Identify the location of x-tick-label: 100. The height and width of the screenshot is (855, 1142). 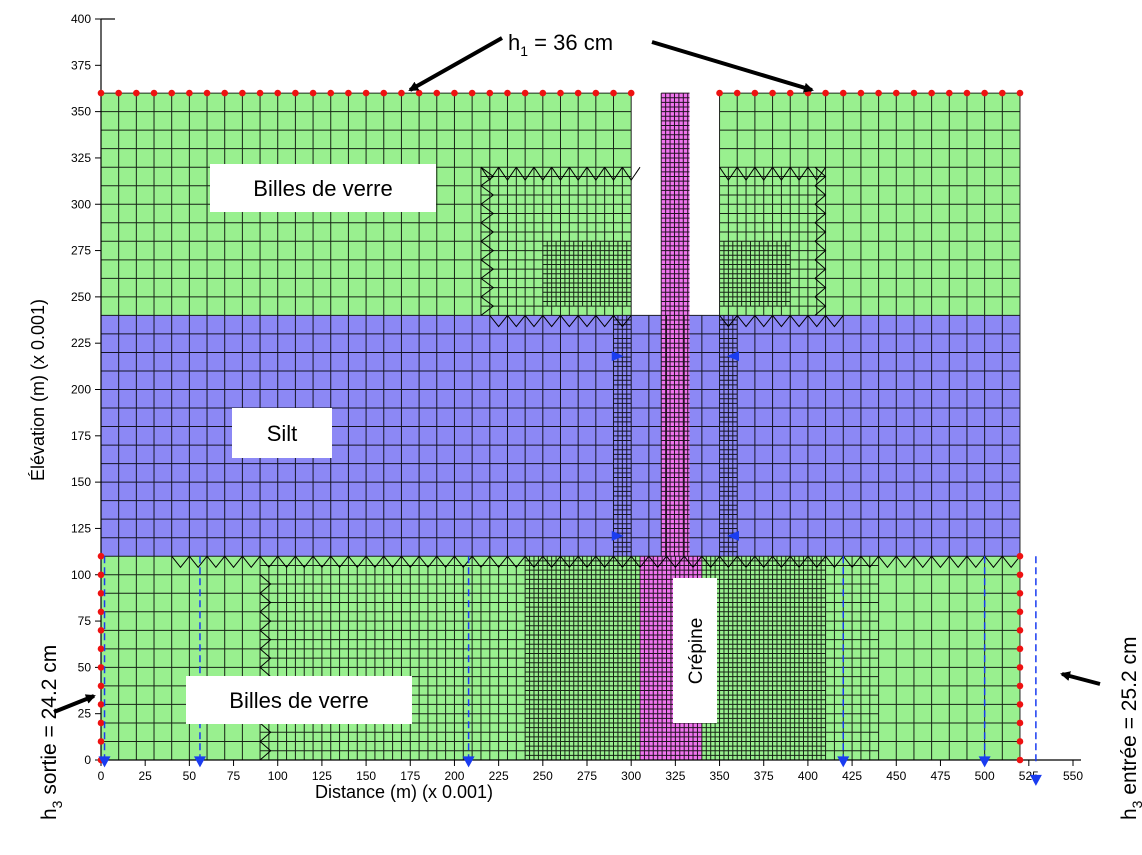
(278, 776).